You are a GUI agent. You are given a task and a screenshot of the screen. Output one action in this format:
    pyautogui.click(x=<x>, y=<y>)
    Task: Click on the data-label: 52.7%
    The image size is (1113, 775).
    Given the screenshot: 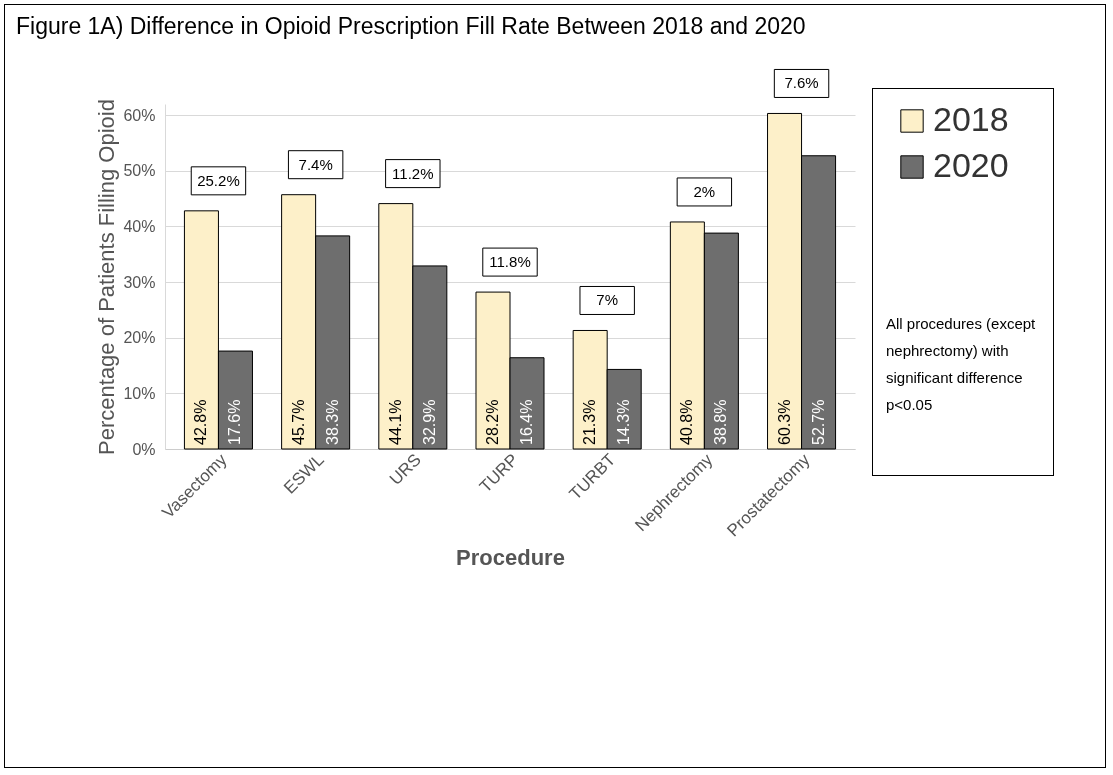 What is the action you would take?
    pyautogui.click(x=818, y=422)
    